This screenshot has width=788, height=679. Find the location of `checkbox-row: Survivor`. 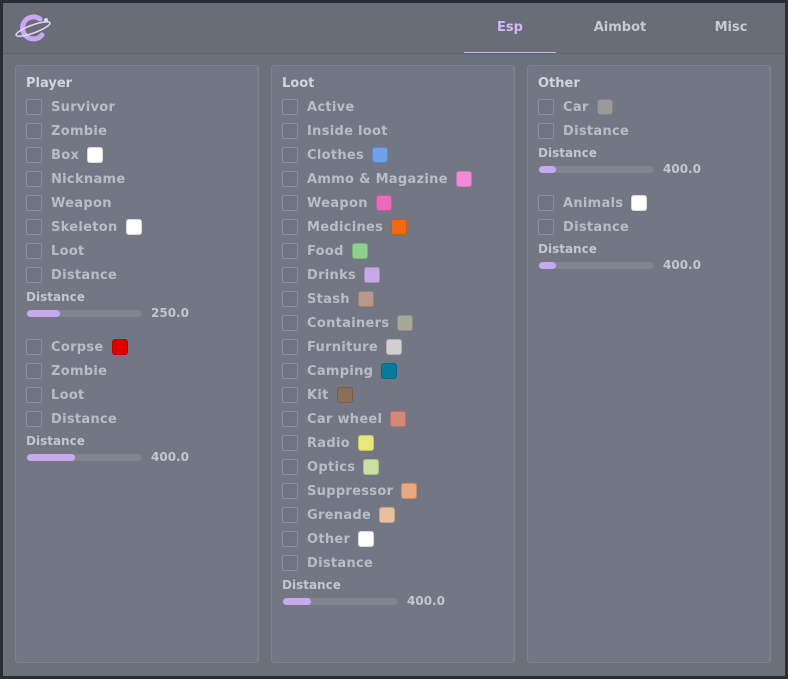

checkbox-row: Survivor is located at coordinates (70, 107).